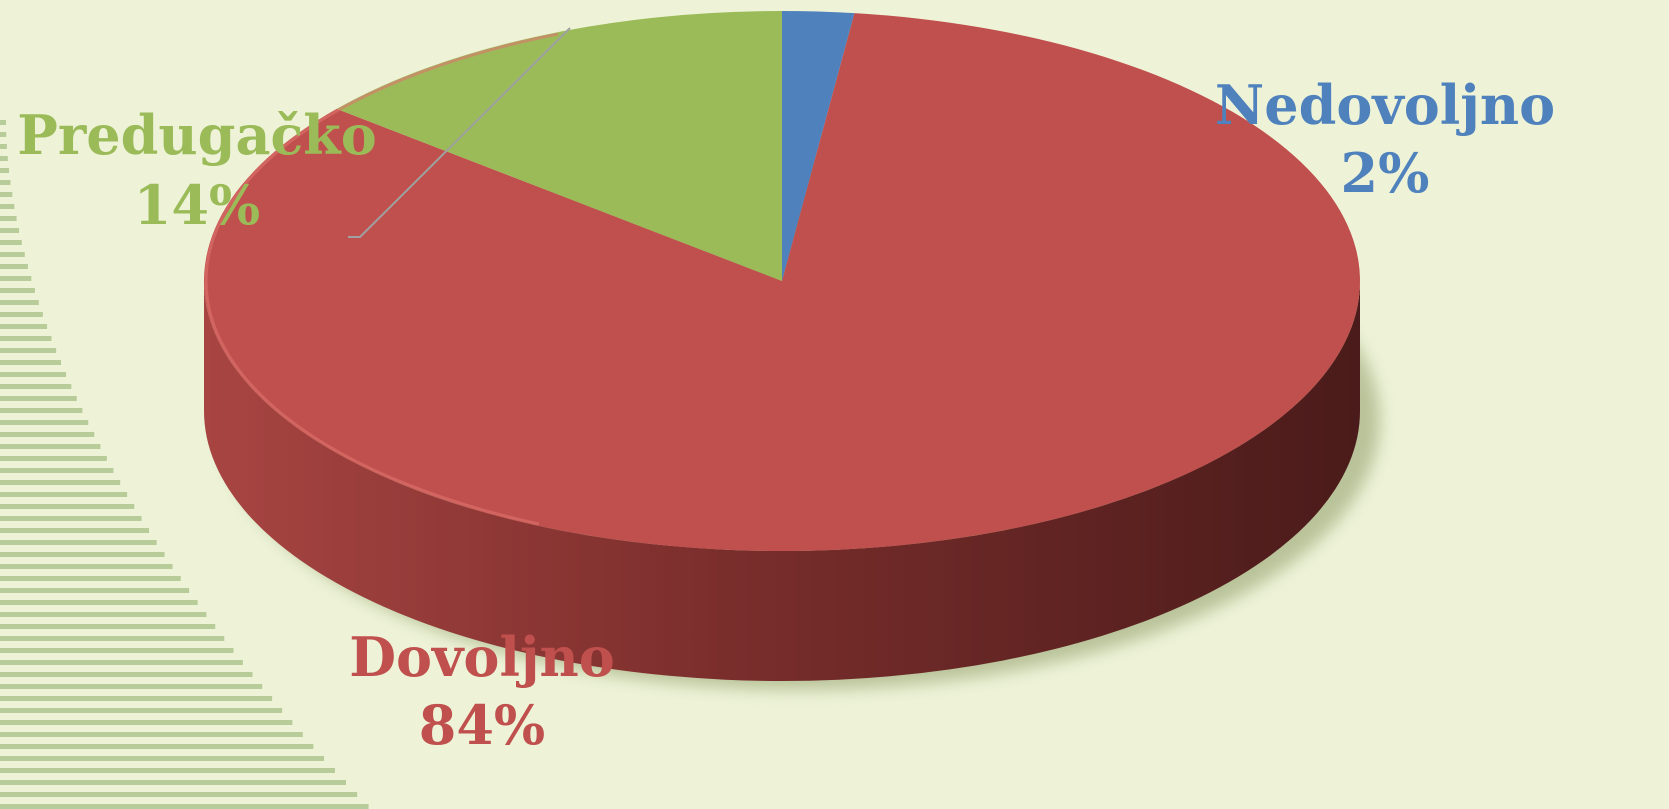 The width and height of the screenshot is (1669, 809). Describe the element at coordinates (197, 135) in the screenshot. I see `data-label-name: Predugačko` at that location.